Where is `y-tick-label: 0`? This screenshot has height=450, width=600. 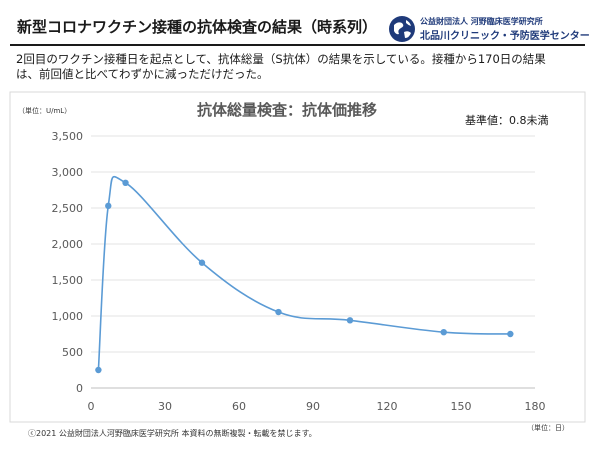
y-tick-label: 0 is located at coordinates (79, 388).